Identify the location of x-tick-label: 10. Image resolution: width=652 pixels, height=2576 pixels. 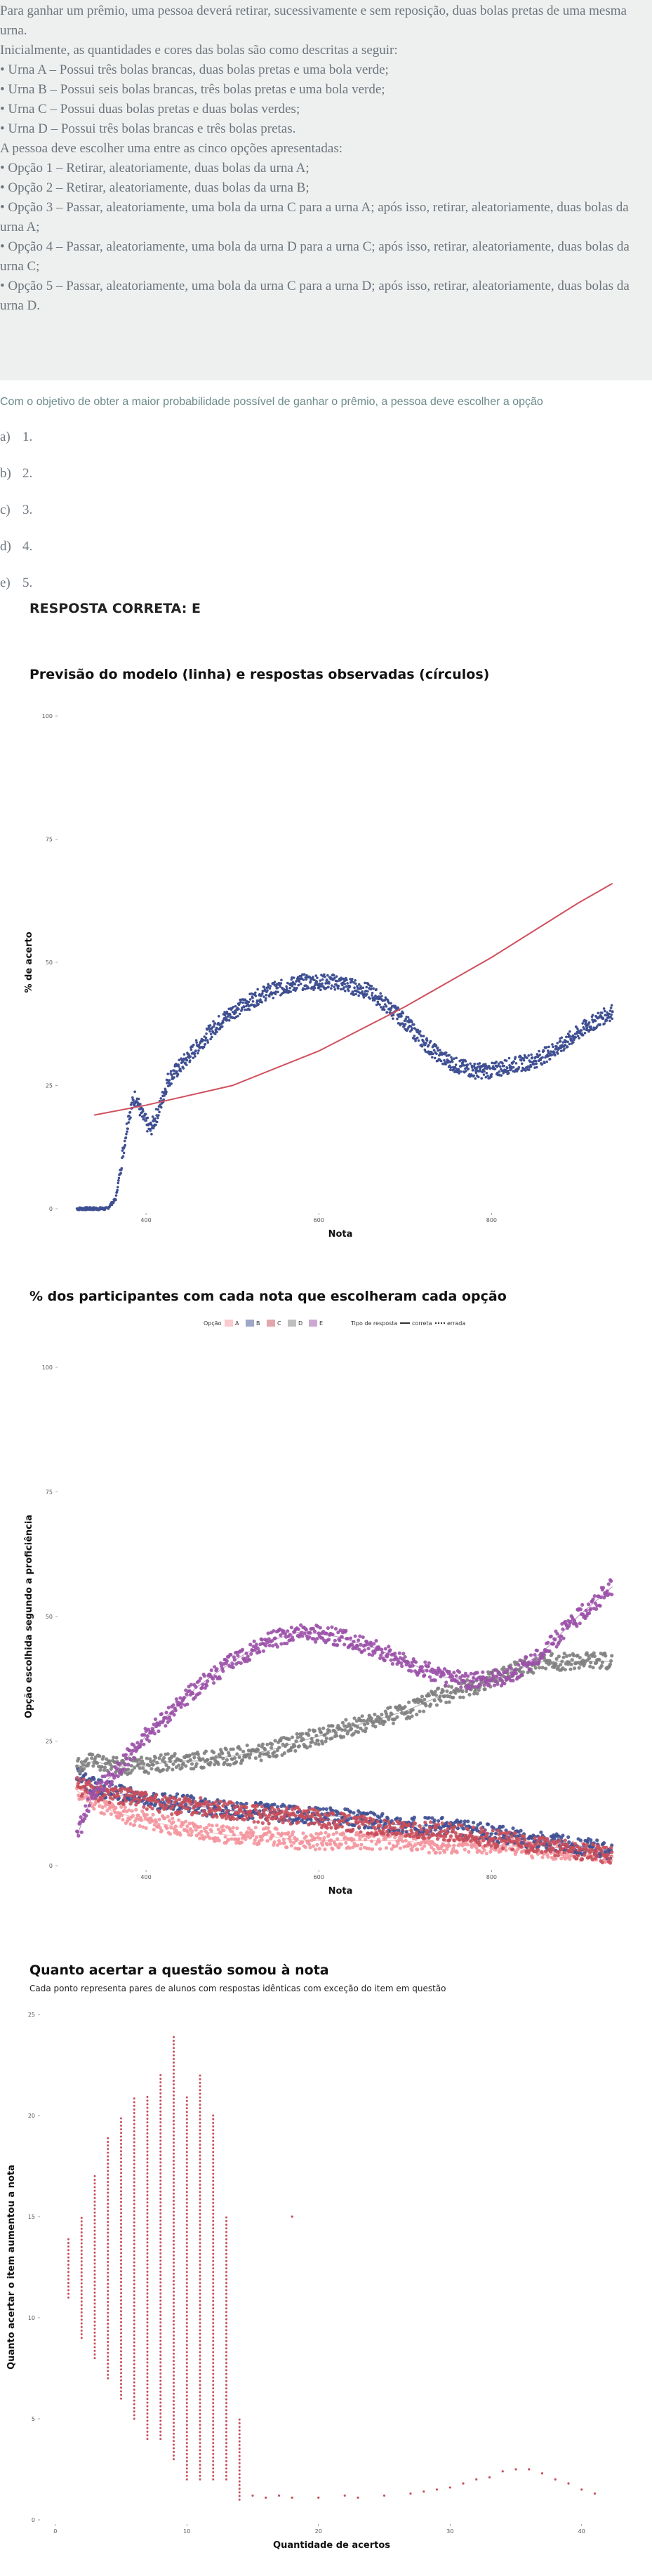
(187, 2531).